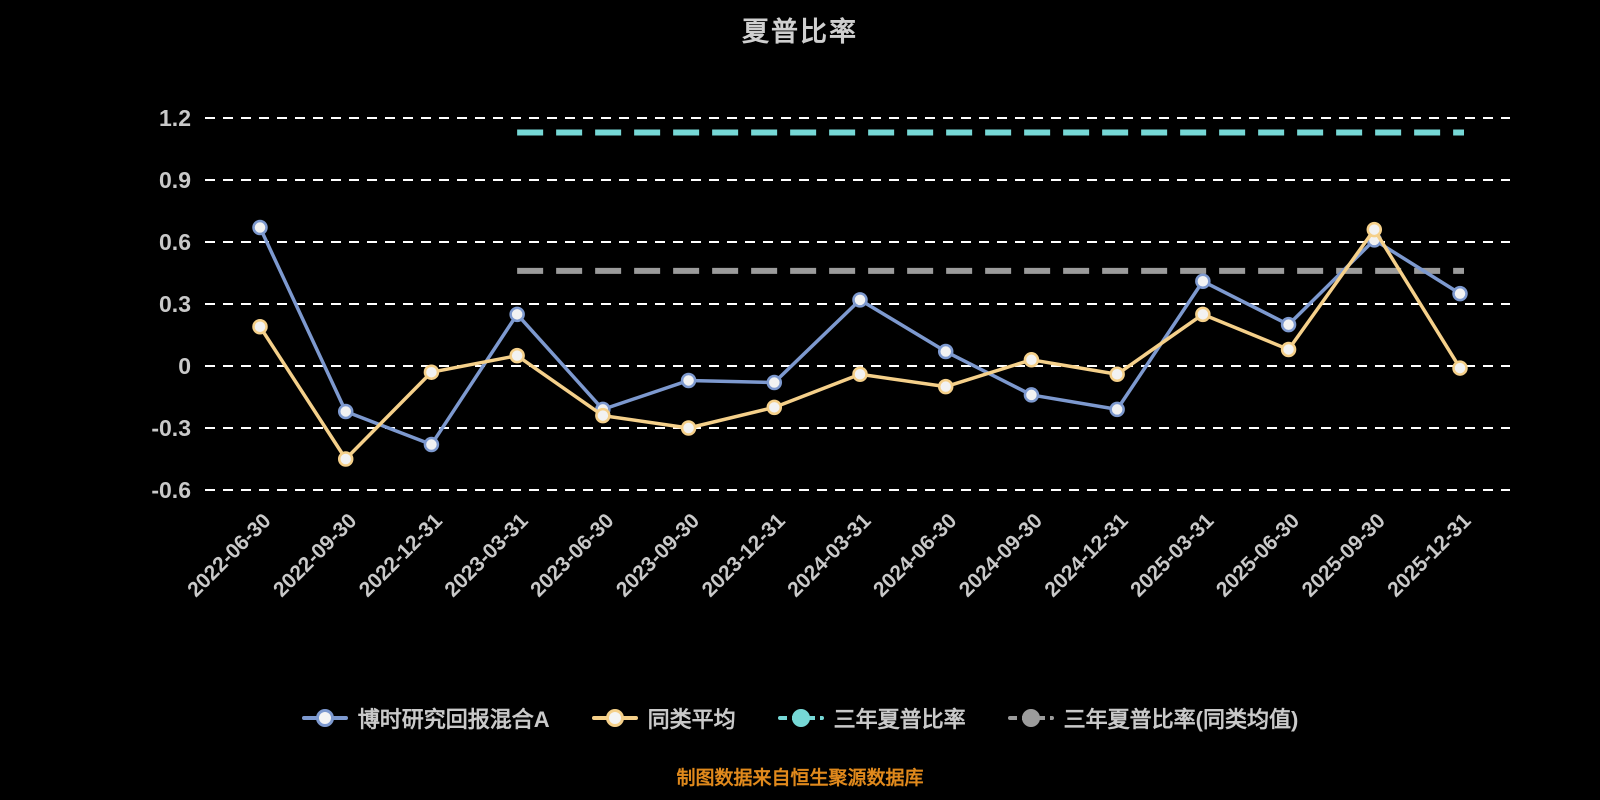 This screenshot has width=1600, height=800. I want to click on svg-text: 2022-06-30, so click(229, 555).